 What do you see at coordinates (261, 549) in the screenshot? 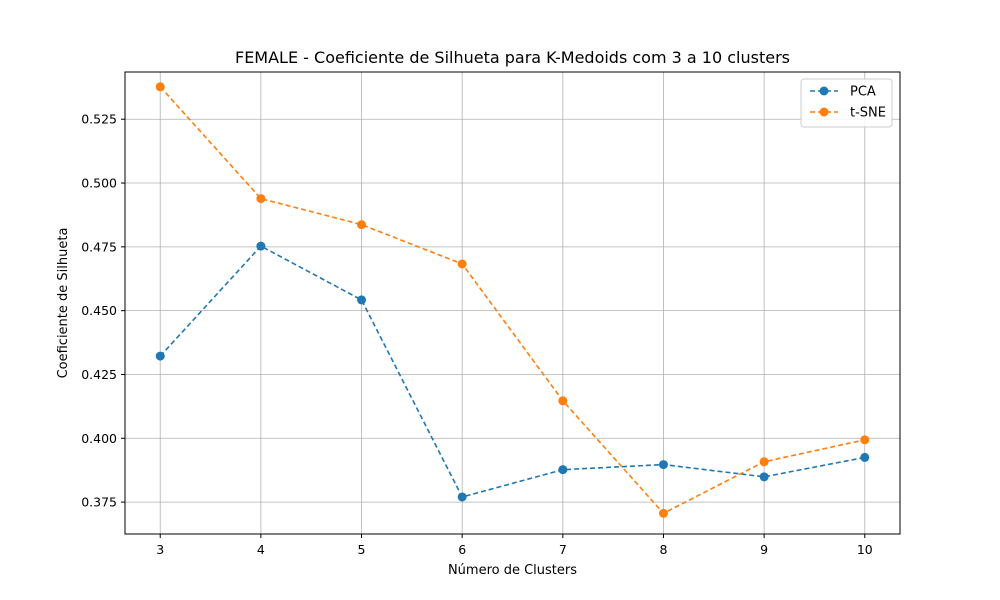
I see `x-tick-label: 4` at bounding box center [261, 549].